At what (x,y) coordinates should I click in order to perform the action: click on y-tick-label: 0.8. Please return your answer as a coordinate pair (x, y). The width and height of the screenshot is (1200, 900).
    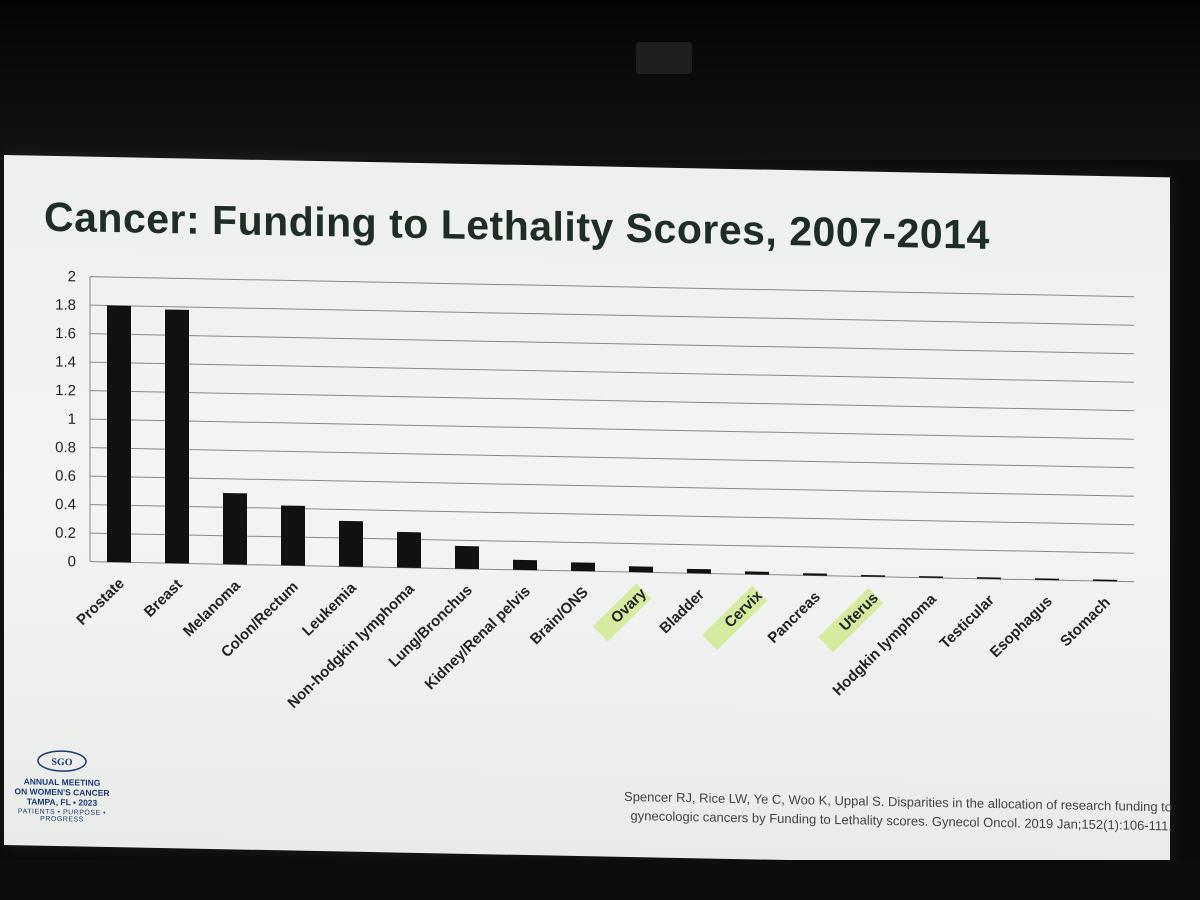
    Looking at the image, I should click on (65, 447).